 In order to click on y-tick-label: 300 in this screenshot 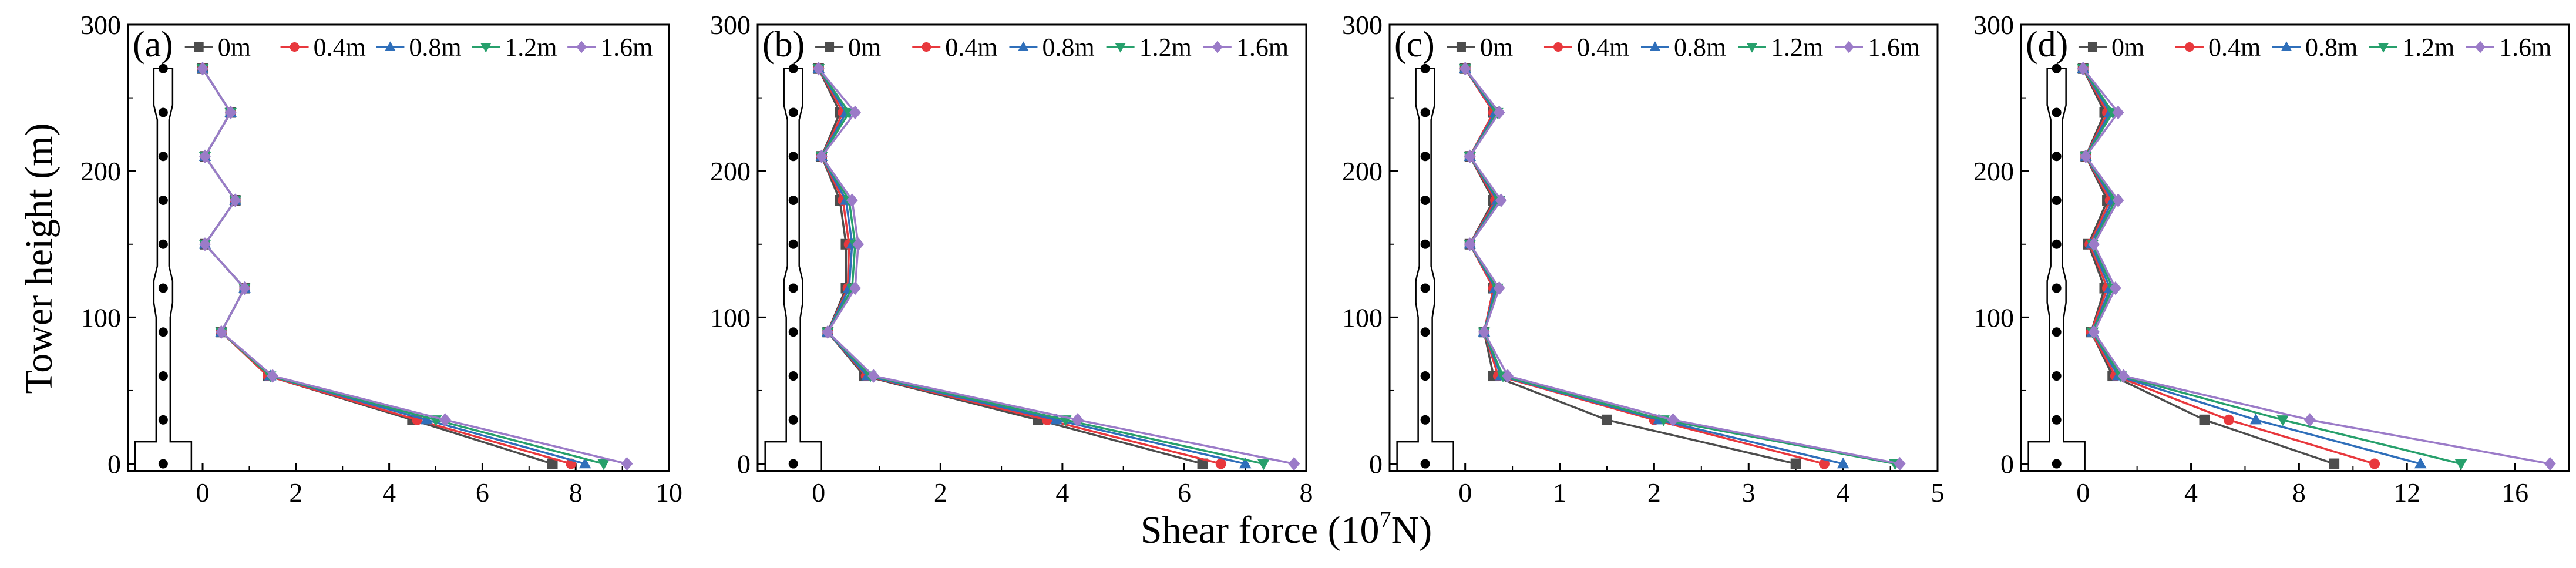, I will do `click(730, 25)`.